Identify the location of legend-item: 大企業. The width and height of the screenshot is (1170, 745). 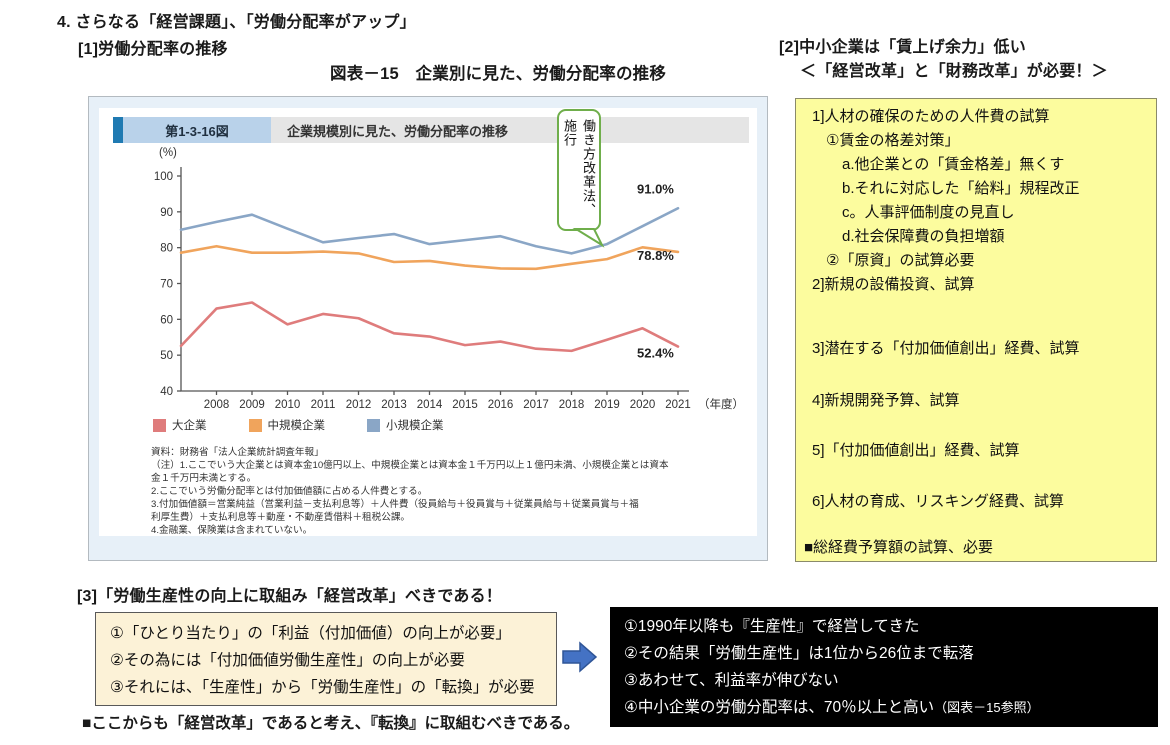
(180, 425).